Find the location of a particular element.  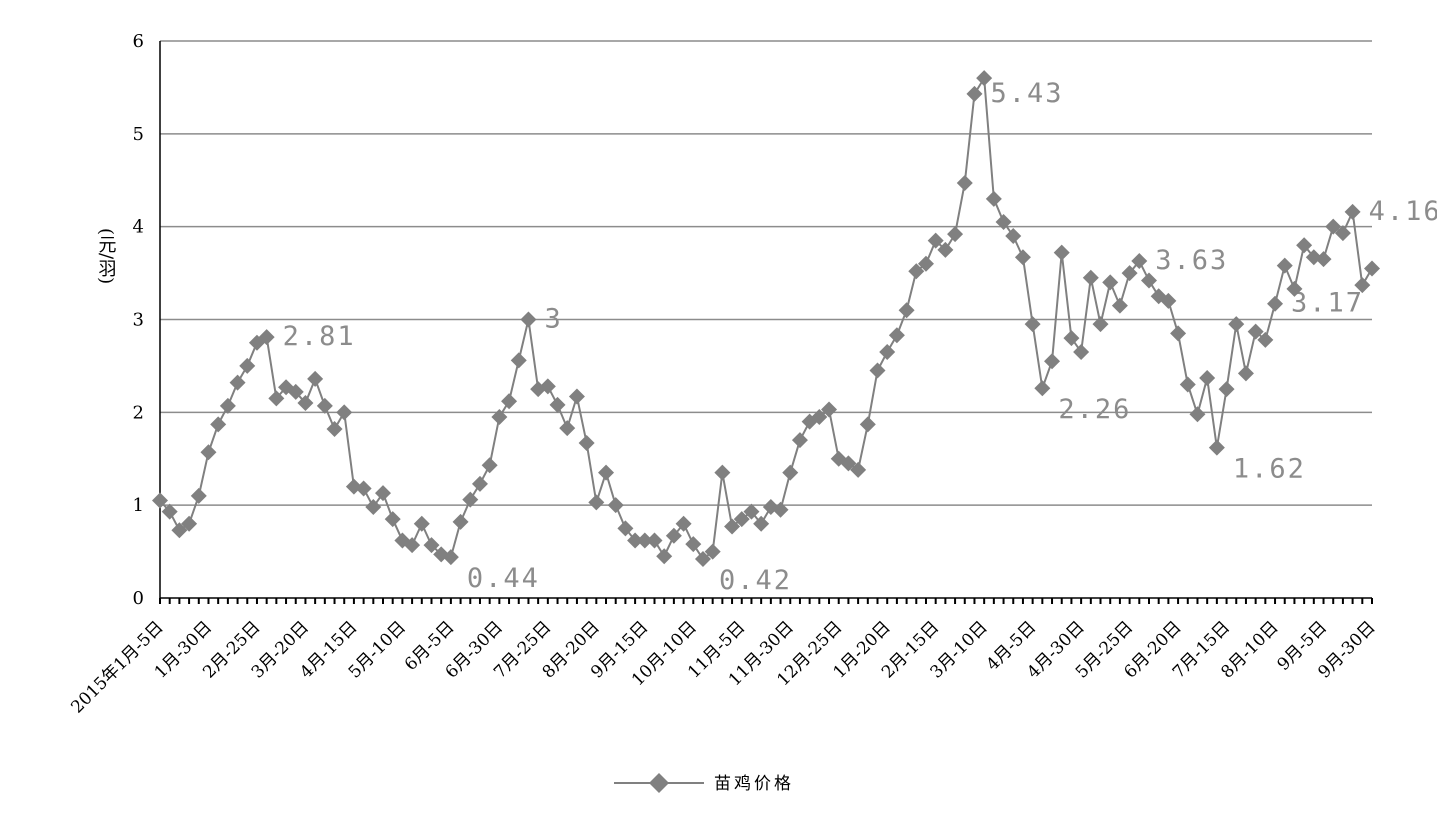

y-tick-label: 0 is located at coordinates (138, 598).